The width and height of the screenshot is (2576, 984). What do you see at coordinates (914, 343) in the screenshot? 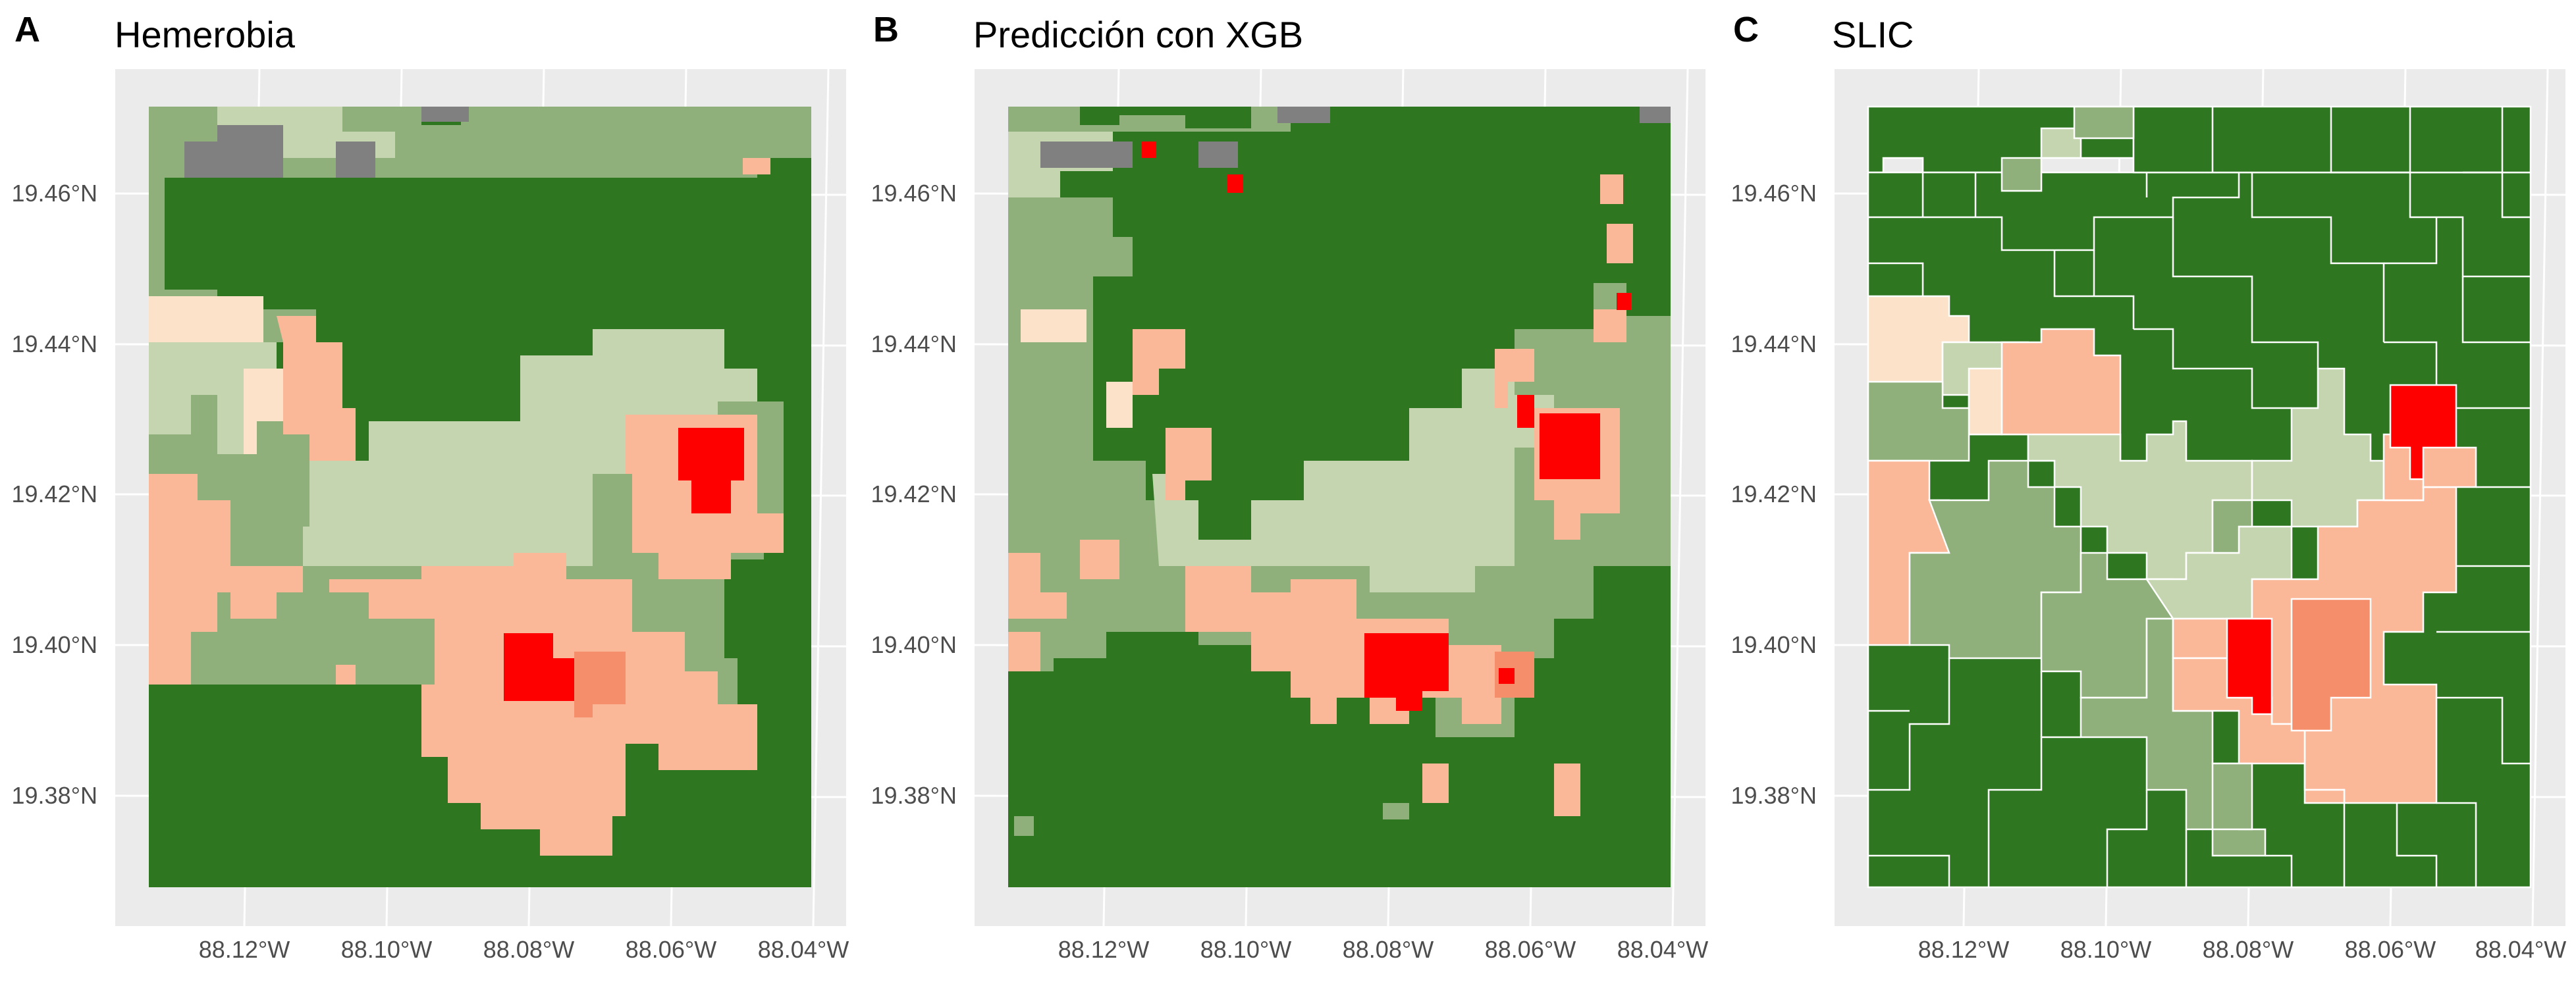
I see `panel-b-ytick-2: 19.44°N` at bounding box center [914, 343].